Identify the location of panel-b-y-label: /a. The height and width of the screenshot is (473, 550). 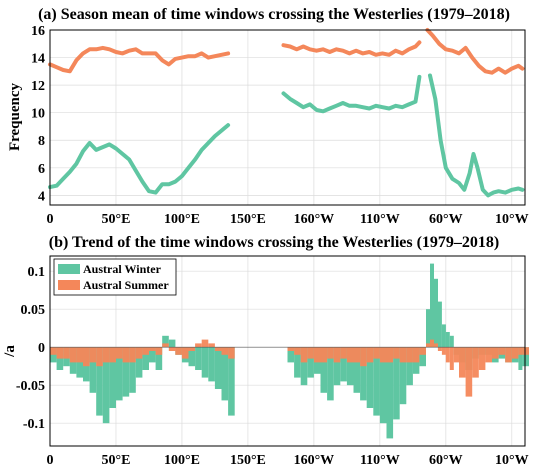
(10, 351).